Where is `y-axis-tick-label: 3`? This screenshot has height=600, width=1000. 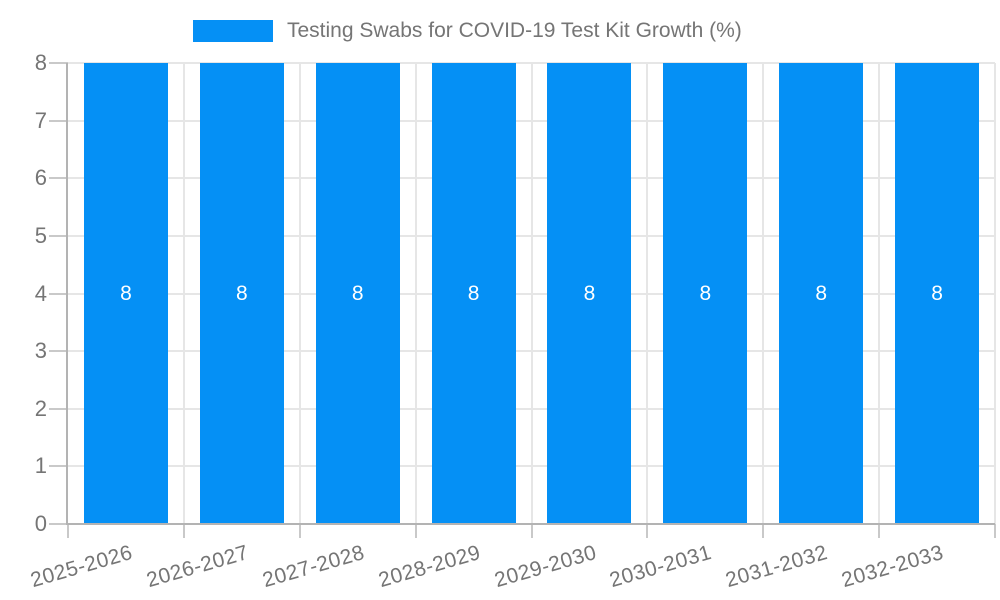 y-axis-tick-label: 3 is located at coordinates (40, 351).